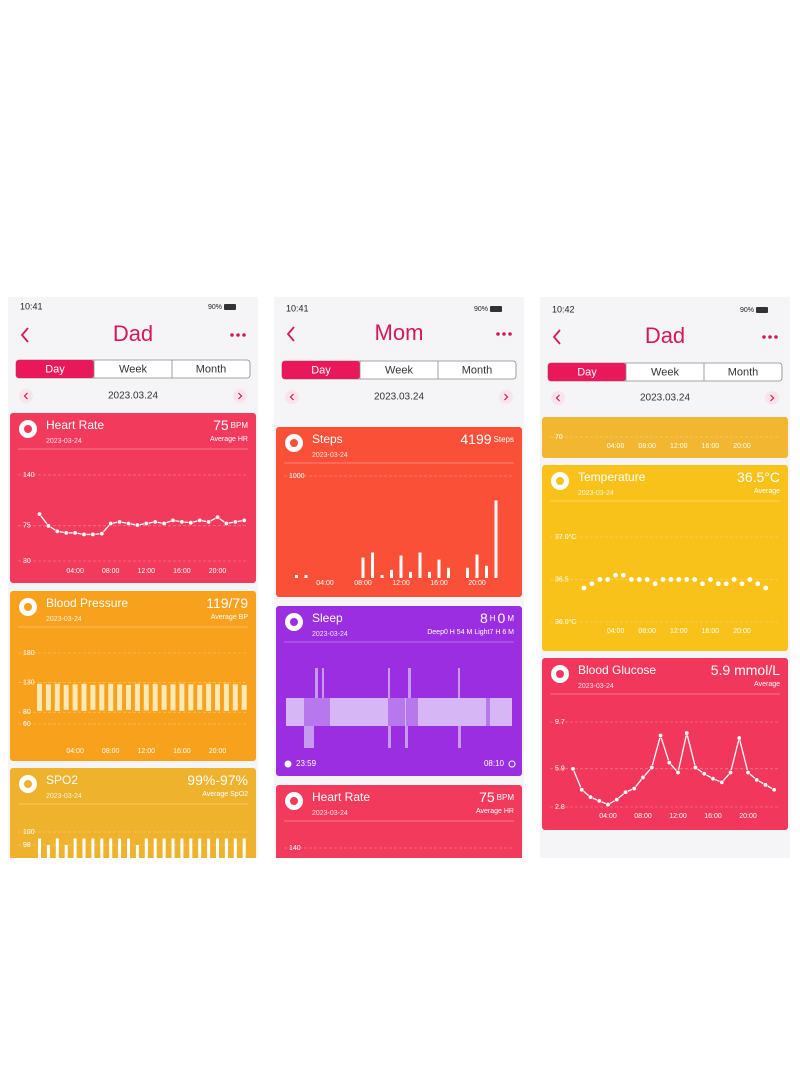  What do you see at coordinates (359, 712) in the screenshot?
I see `sleep-light` at bounding box center [359, 712].